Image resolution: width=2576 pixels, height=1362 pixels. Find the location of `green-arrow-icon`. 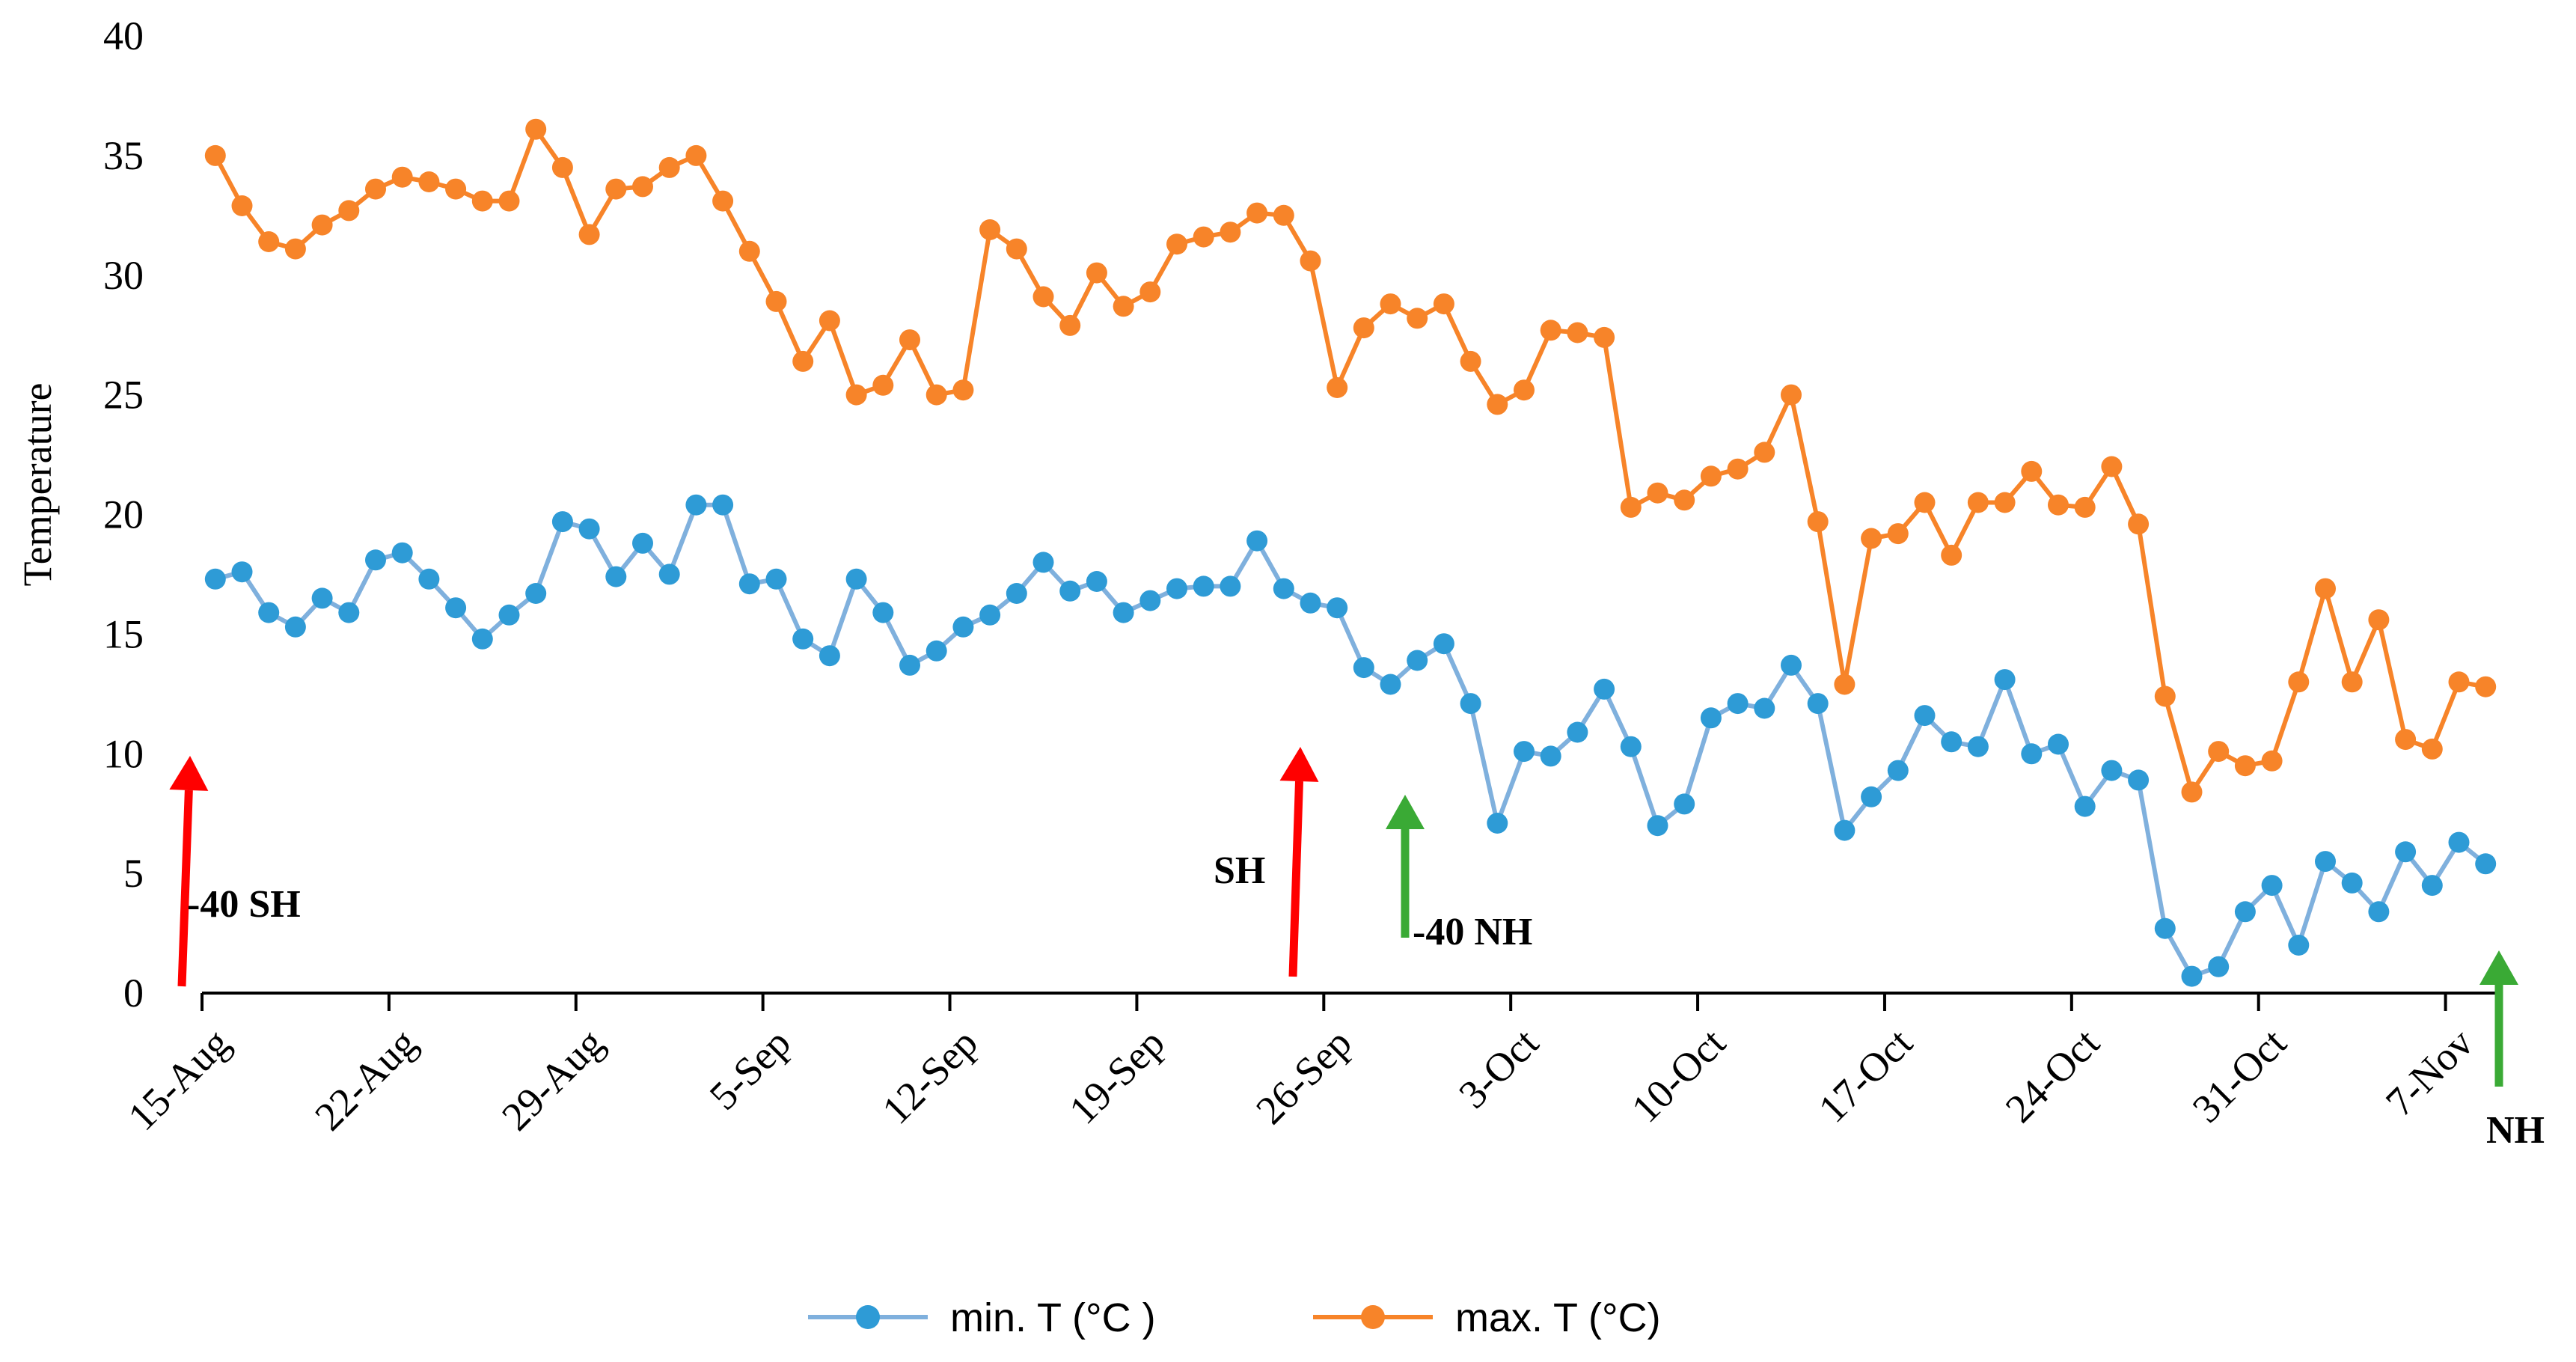

green-arrow-icon is located at coordinates (2498, 1018).